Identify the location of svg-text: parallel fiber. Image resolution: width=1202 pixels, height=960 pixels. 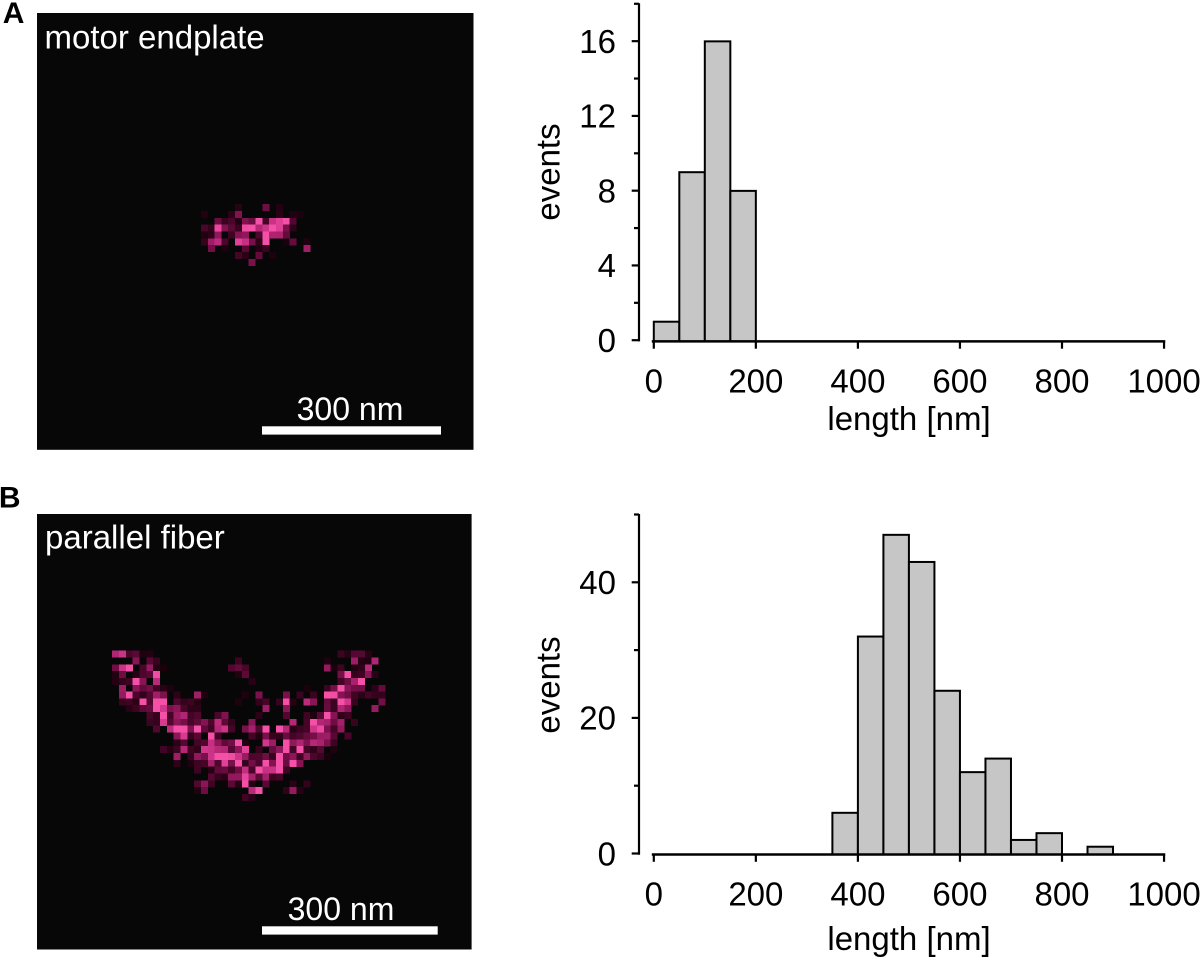
(135, 536).